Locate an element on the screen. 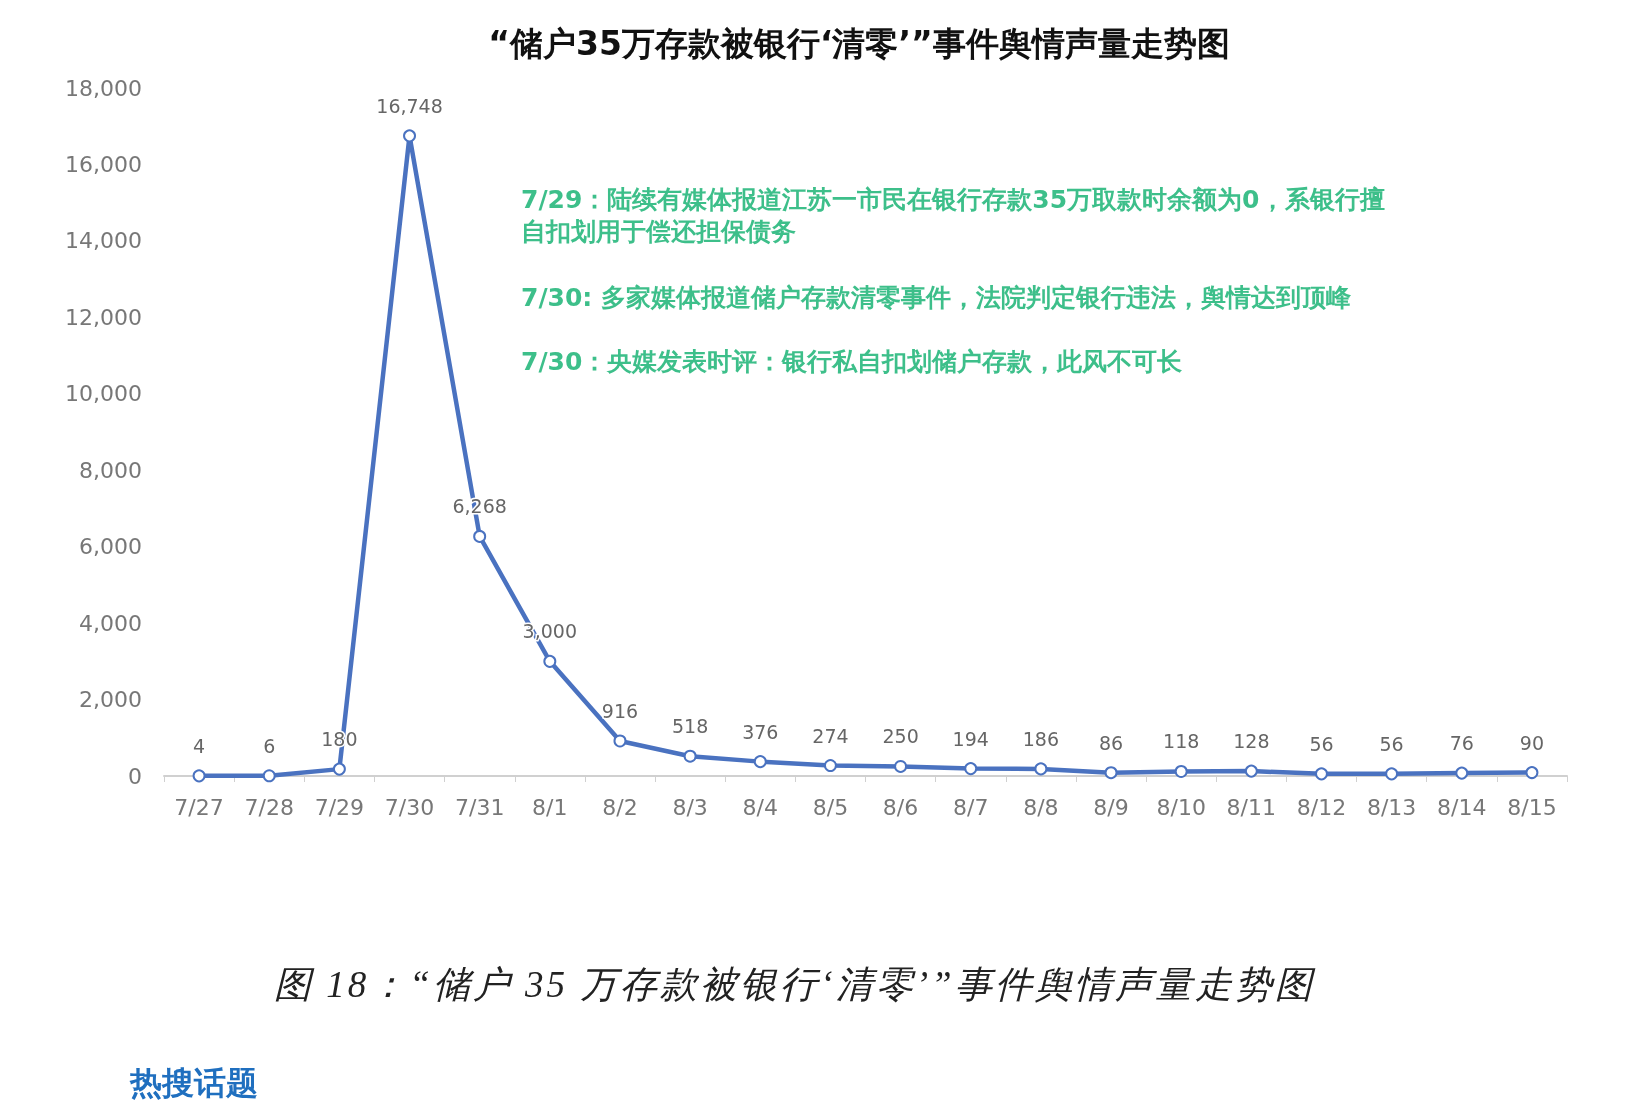 The width and height of the screenshot is (1633, 1106). x-tick-label: 8/15 is located at coordinates (1532, 807).